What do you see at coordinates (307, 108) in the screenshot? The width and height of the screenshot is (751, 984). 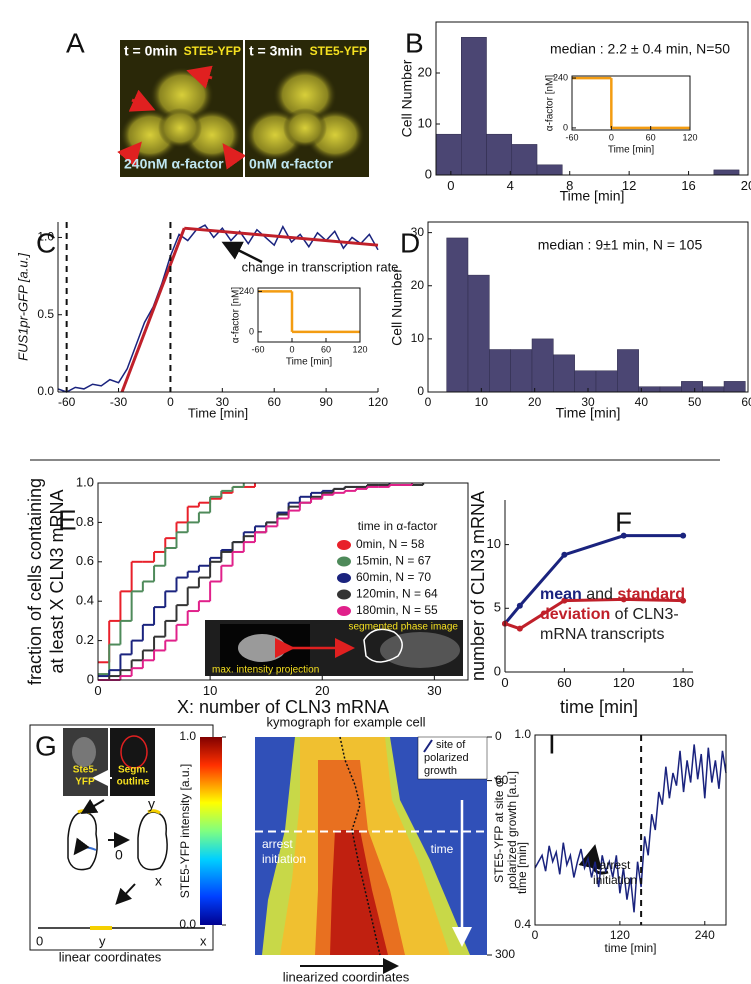 I see `micrograph-right` at bounding box center [307, 108].